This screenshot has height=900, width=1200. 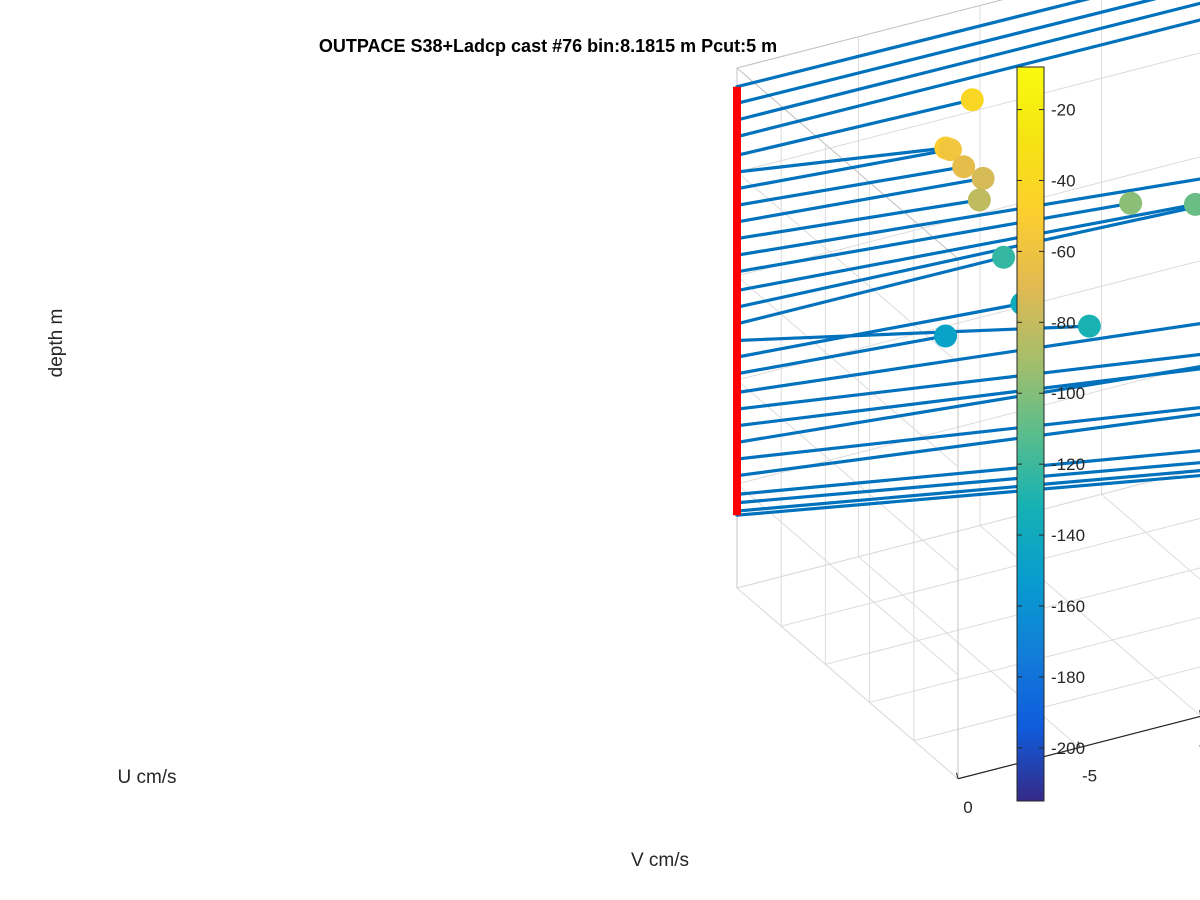 What do you see at coordinates (146, 777) in the screenshot?
I see `y-axis-label: U cm/s` at bounding box center [146, 777].